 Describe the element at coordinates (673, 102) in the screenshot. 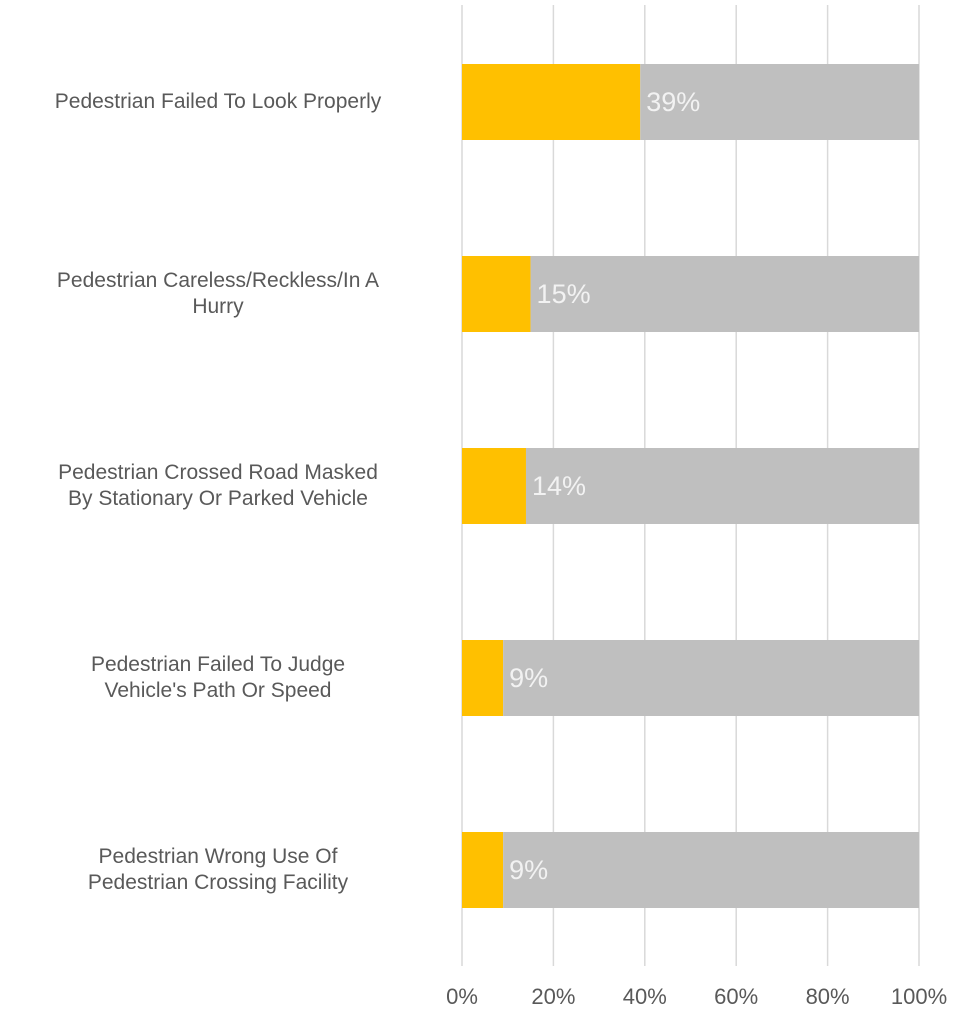

I see `data-label: 39%` at that location.